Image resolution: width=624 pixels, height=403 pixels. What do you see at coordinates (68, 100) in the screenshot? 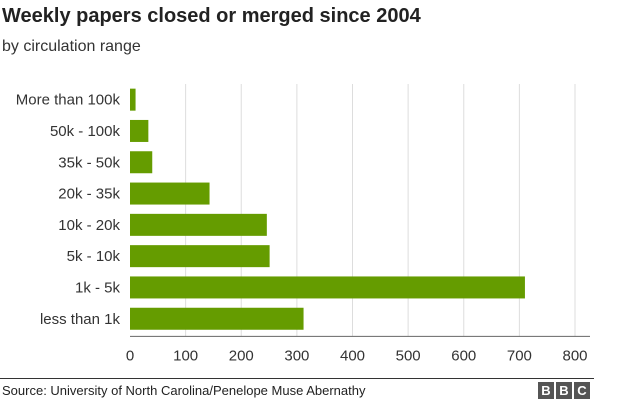
I see `category-label-0: More than 100k` at bounding box center [68, 100].